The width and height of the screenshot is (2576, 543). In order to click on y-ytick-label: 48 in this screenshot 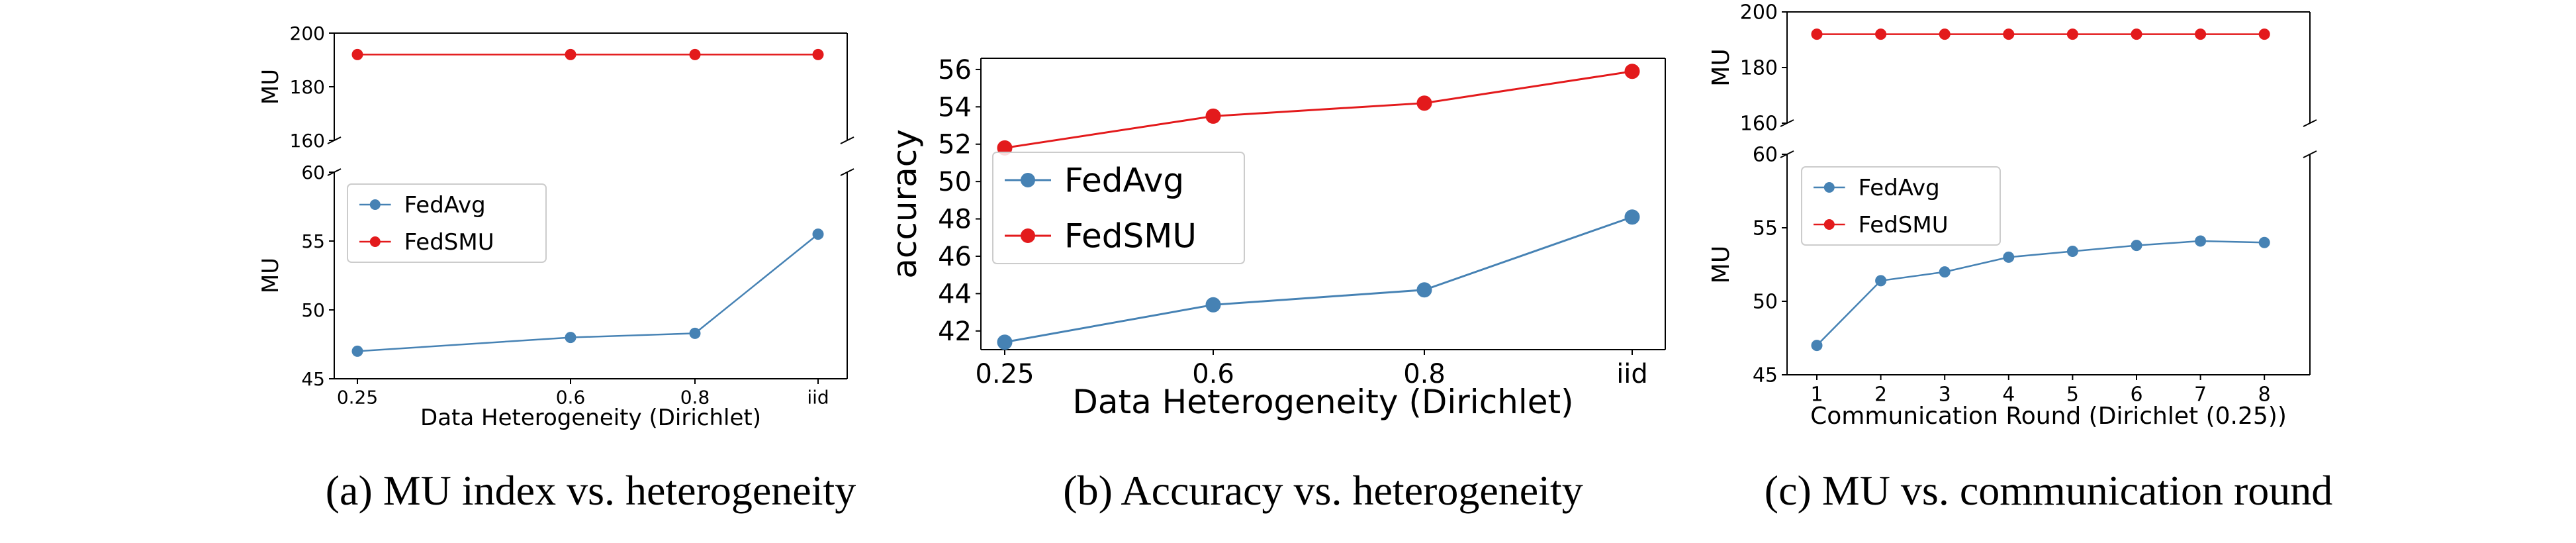, I will do `click(955, 220)`.